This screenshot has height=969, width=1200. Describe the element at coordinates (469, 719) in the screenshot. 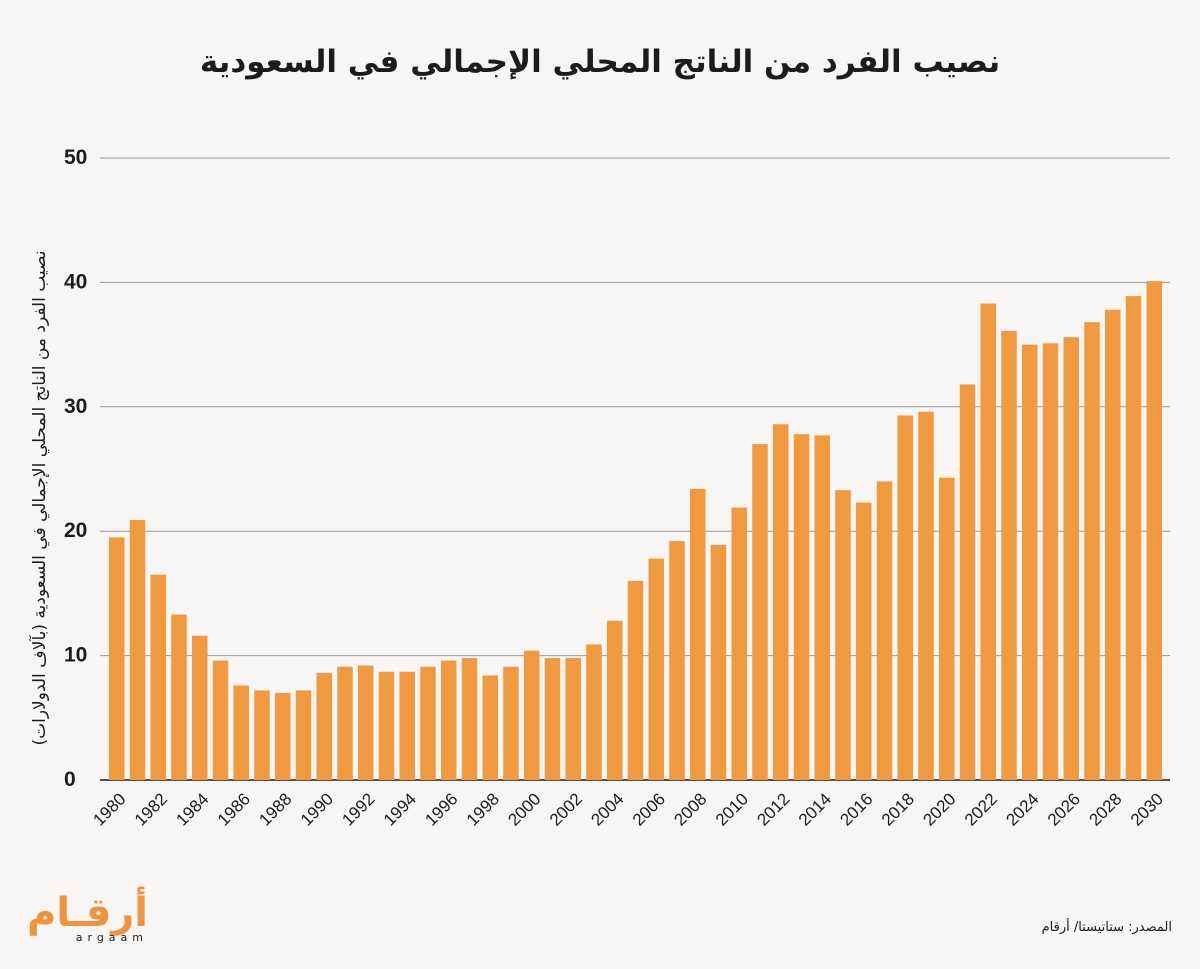

I see `bar-1997` at that location.